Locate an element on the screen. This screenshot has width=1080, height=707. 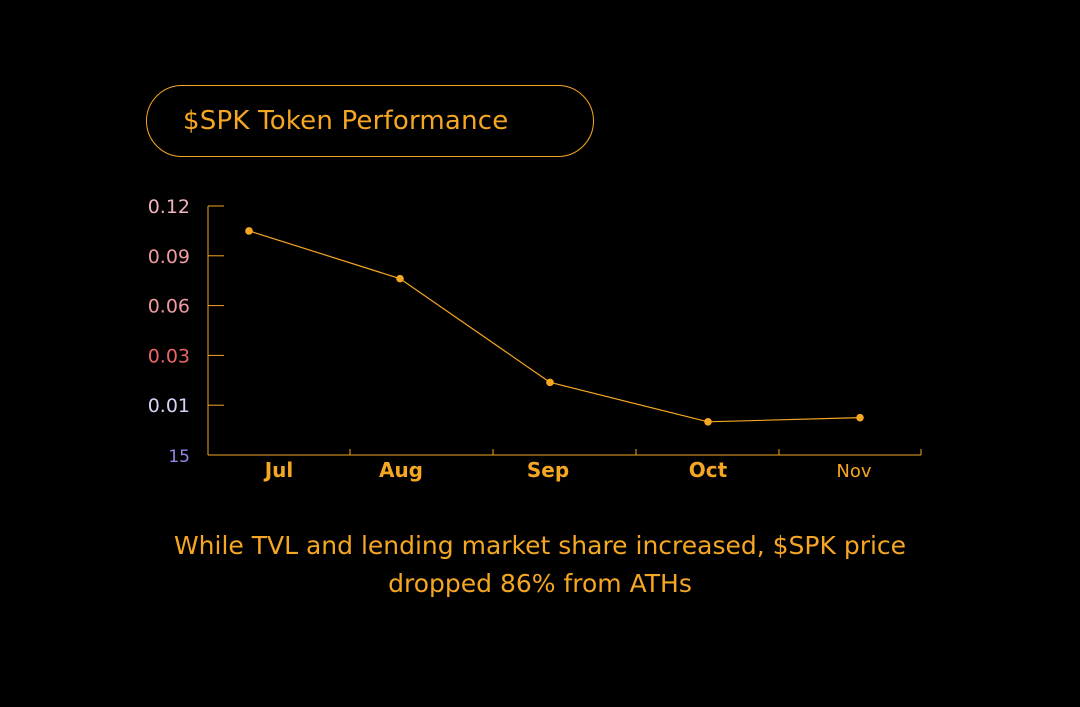
y-tick-label: 0.01 is located at coordinates (169, 406).